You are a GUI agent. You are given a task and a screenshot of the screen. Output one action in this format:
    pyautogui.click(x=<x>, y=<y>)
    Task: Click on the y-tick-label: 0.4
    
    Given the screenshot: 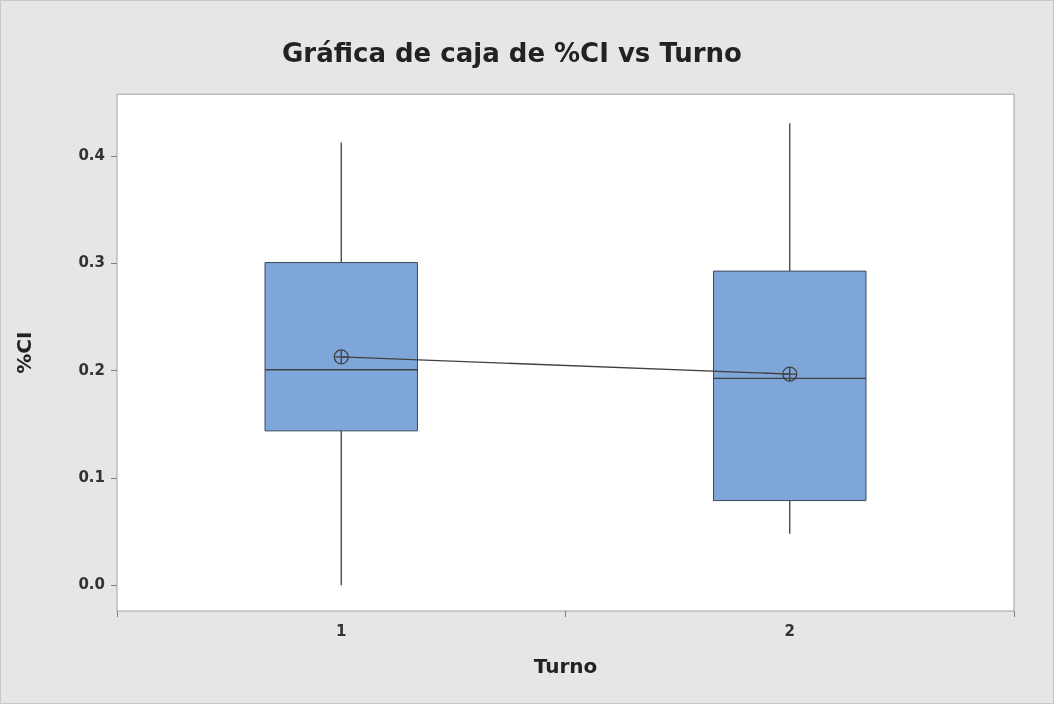 What is the action you would take?
    pyautogui.click(x=91, y=155)
    